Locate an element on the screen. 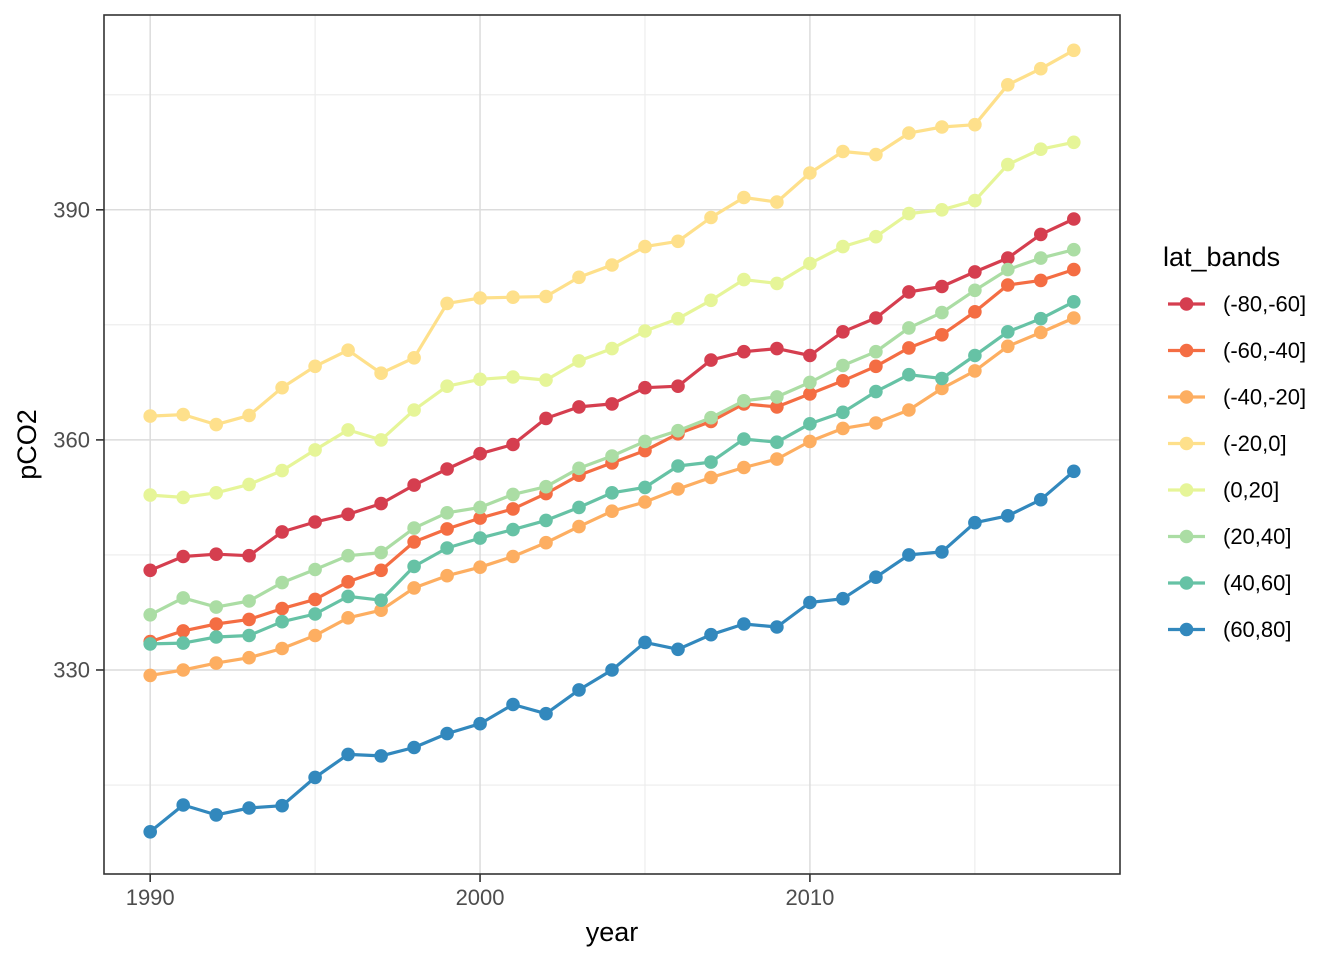 Image resolution: width=1344 pixels, height=965 pixels. legend-item-label: (60,80] is located at coordinates (1257, 629).